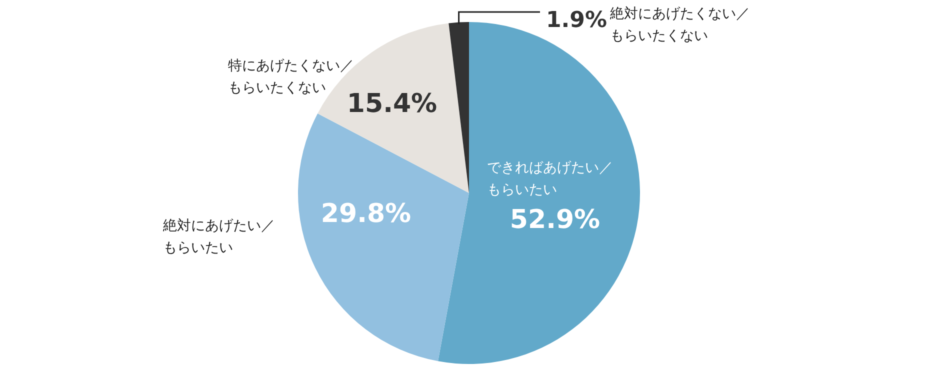 The image size is (940, 371). What do you see at coordinates (218, 237) in the screenshot?
I see `slice-label: 絶対にあげたい／もらいたい` at bounding box center [218, 237].